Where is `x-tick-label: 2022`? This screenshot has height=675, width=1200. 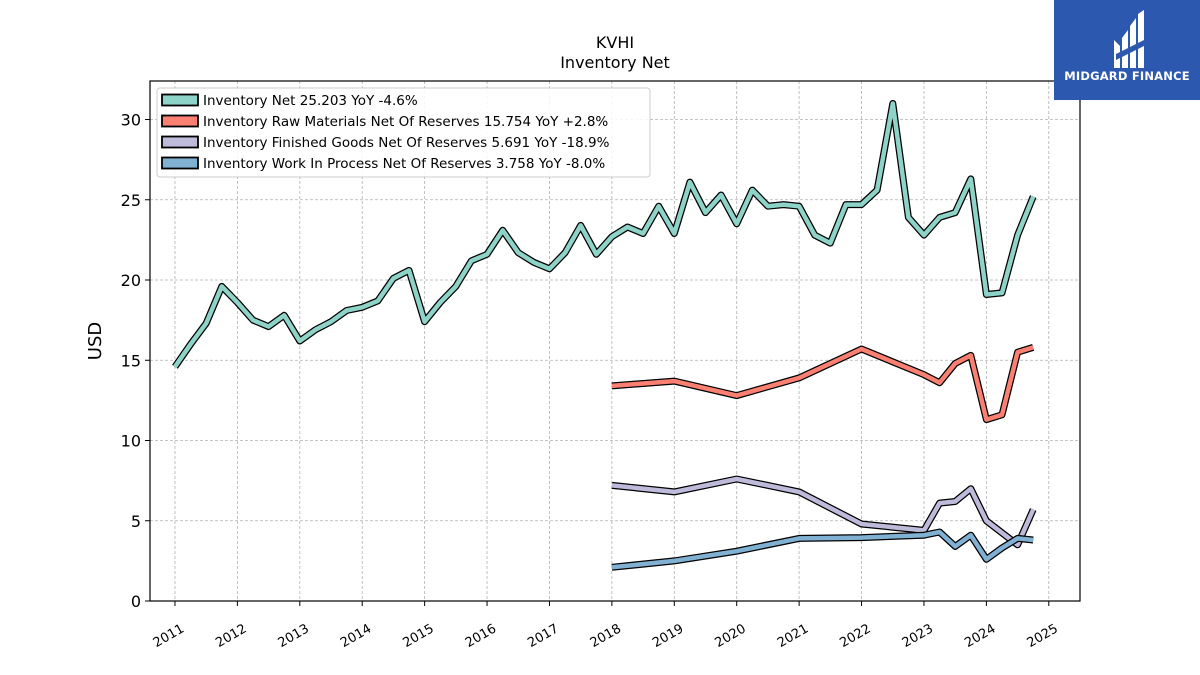 x-tick-label: 2022 is located at coordinates (855, 636).